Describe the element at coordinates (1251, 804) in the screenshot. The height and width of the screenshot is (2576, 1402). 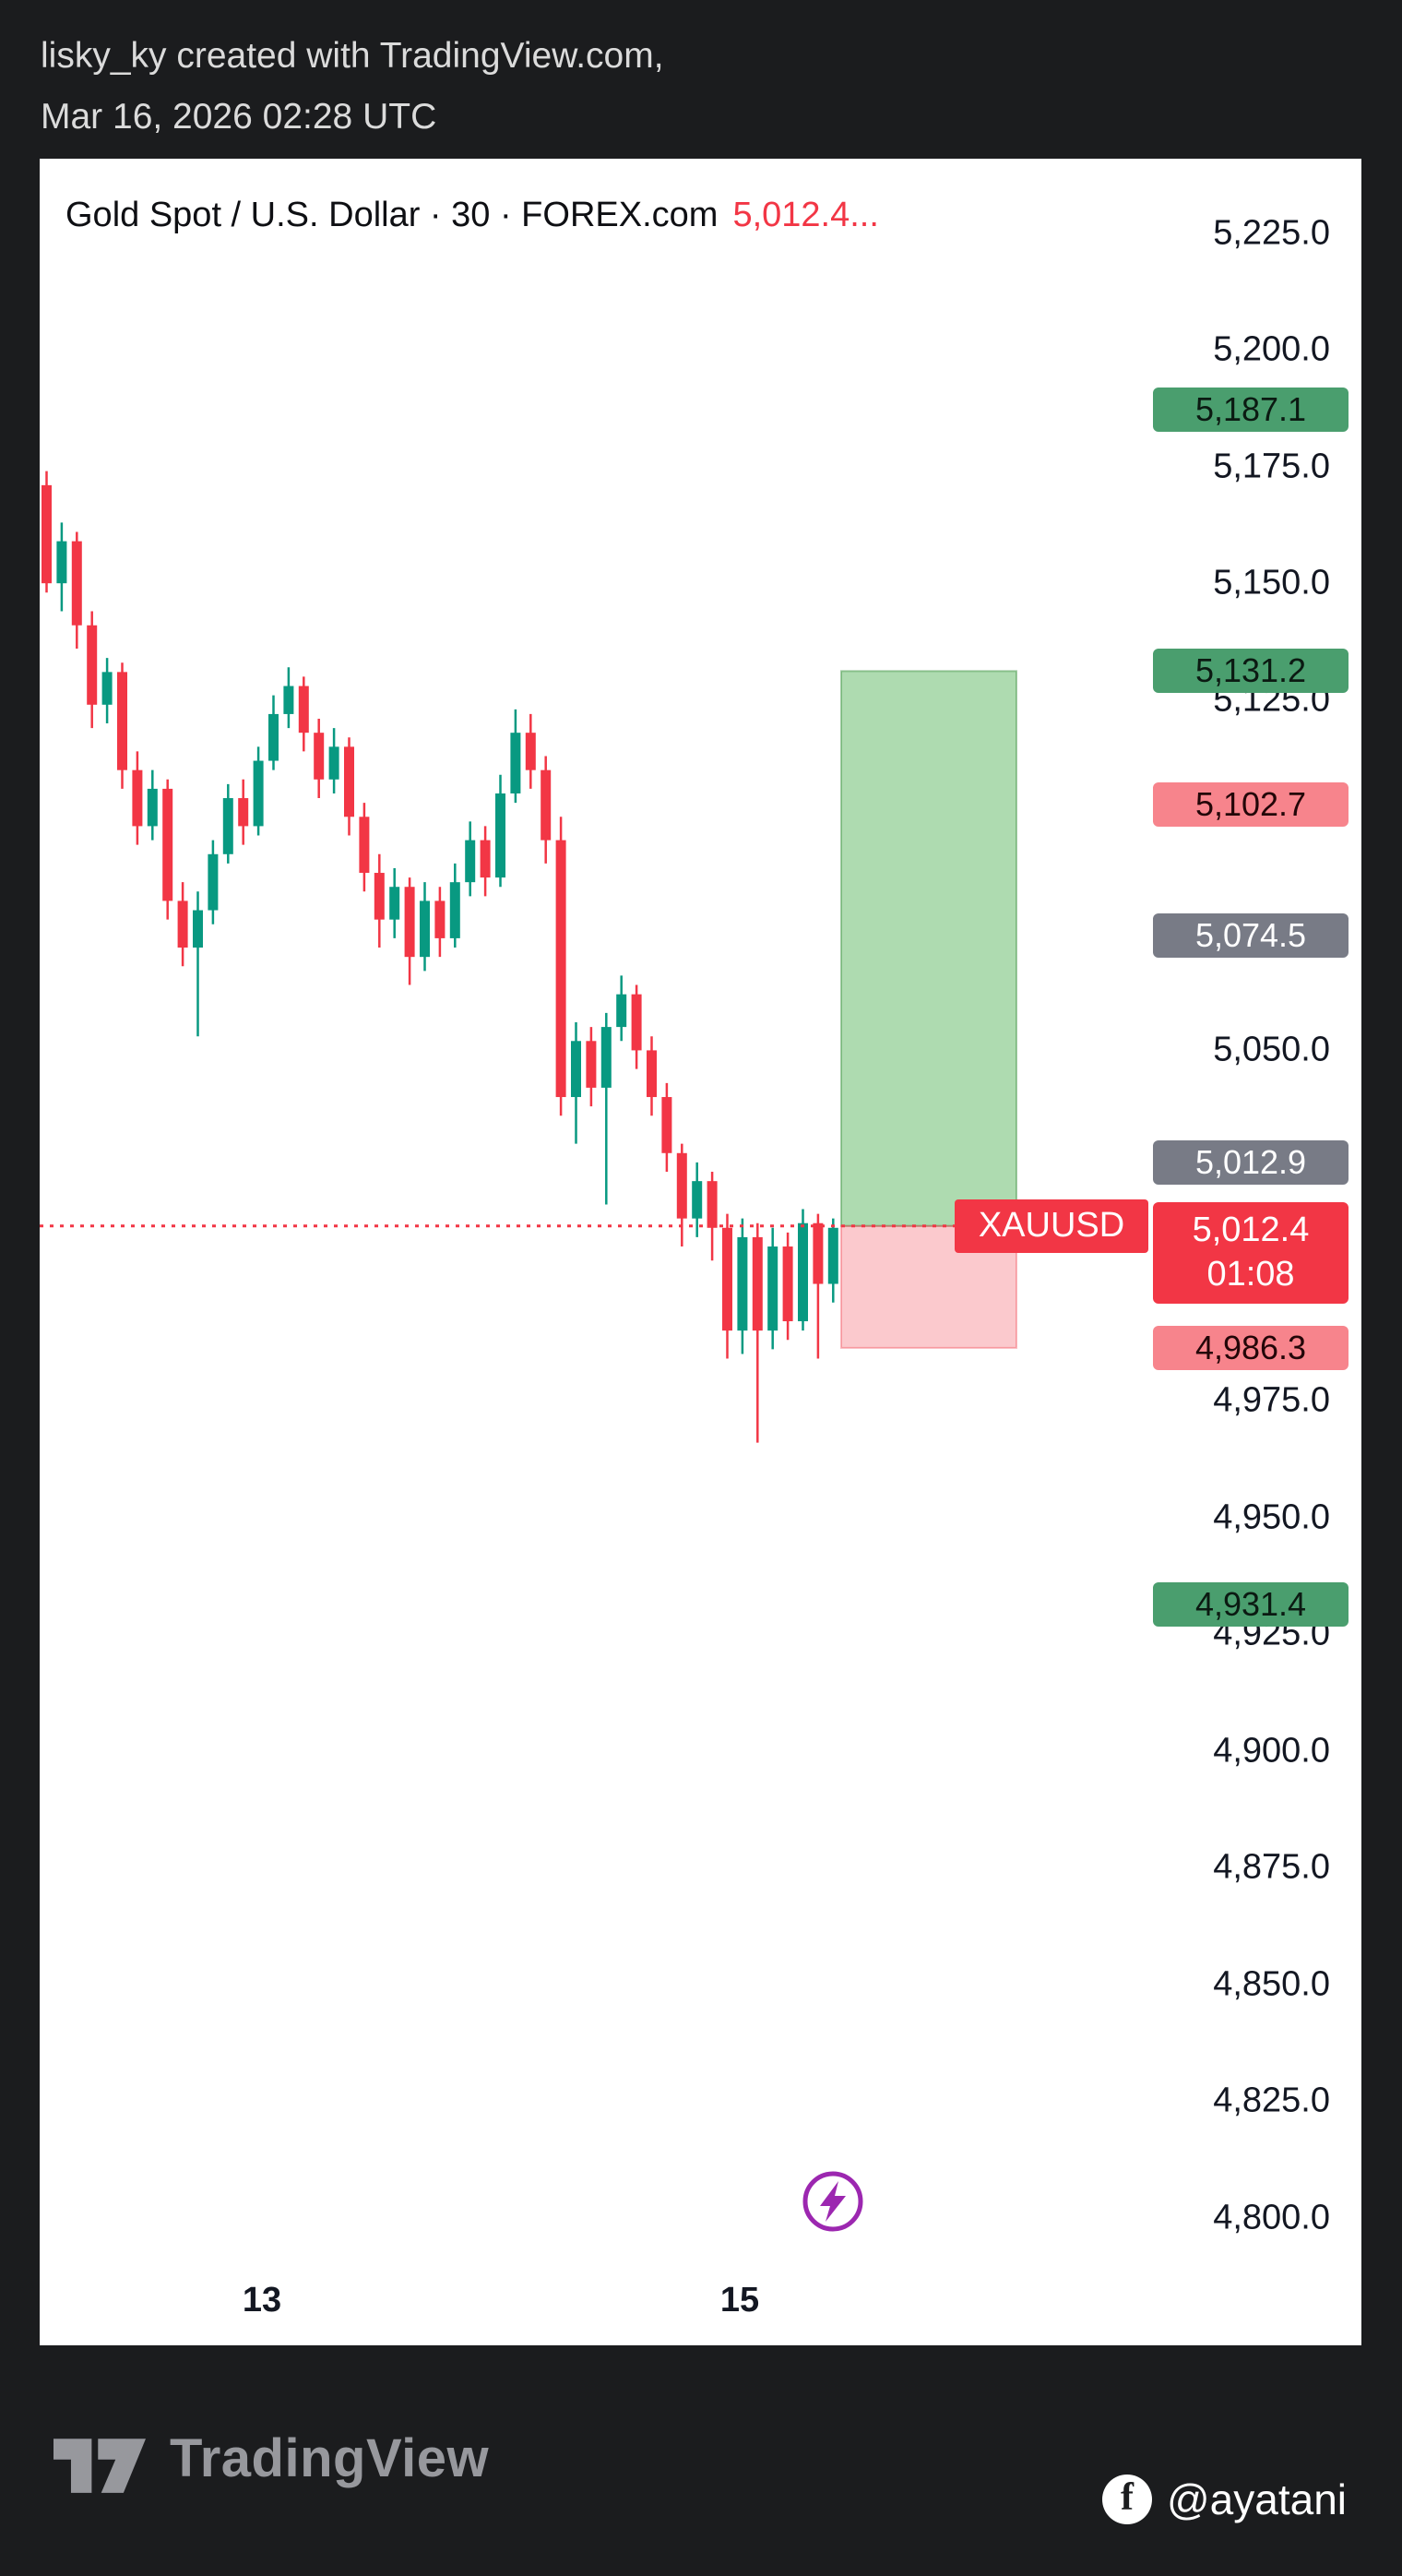
I see `price-level-label: 5,102.7` at that location.